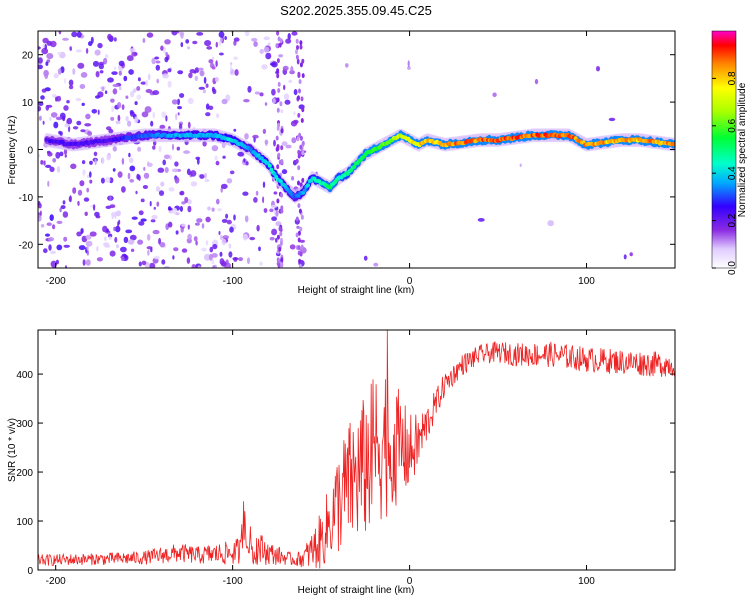 This screenshot has width=750, height=600. Describe the element at coordinates (56, 281) in the screenshot. I see `spectrogram-x-tick-label: -200` at that location.